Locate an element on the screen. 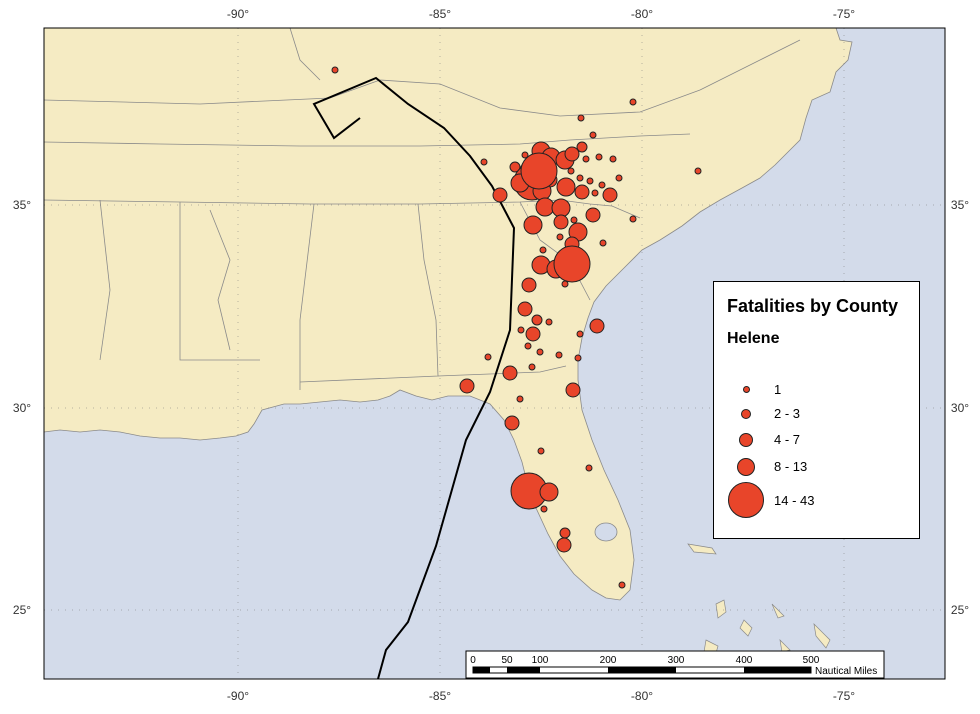 The height and width of the screenshot is (714, 980). legend-label: 8 - 13 is located at coordinates (791, 466).